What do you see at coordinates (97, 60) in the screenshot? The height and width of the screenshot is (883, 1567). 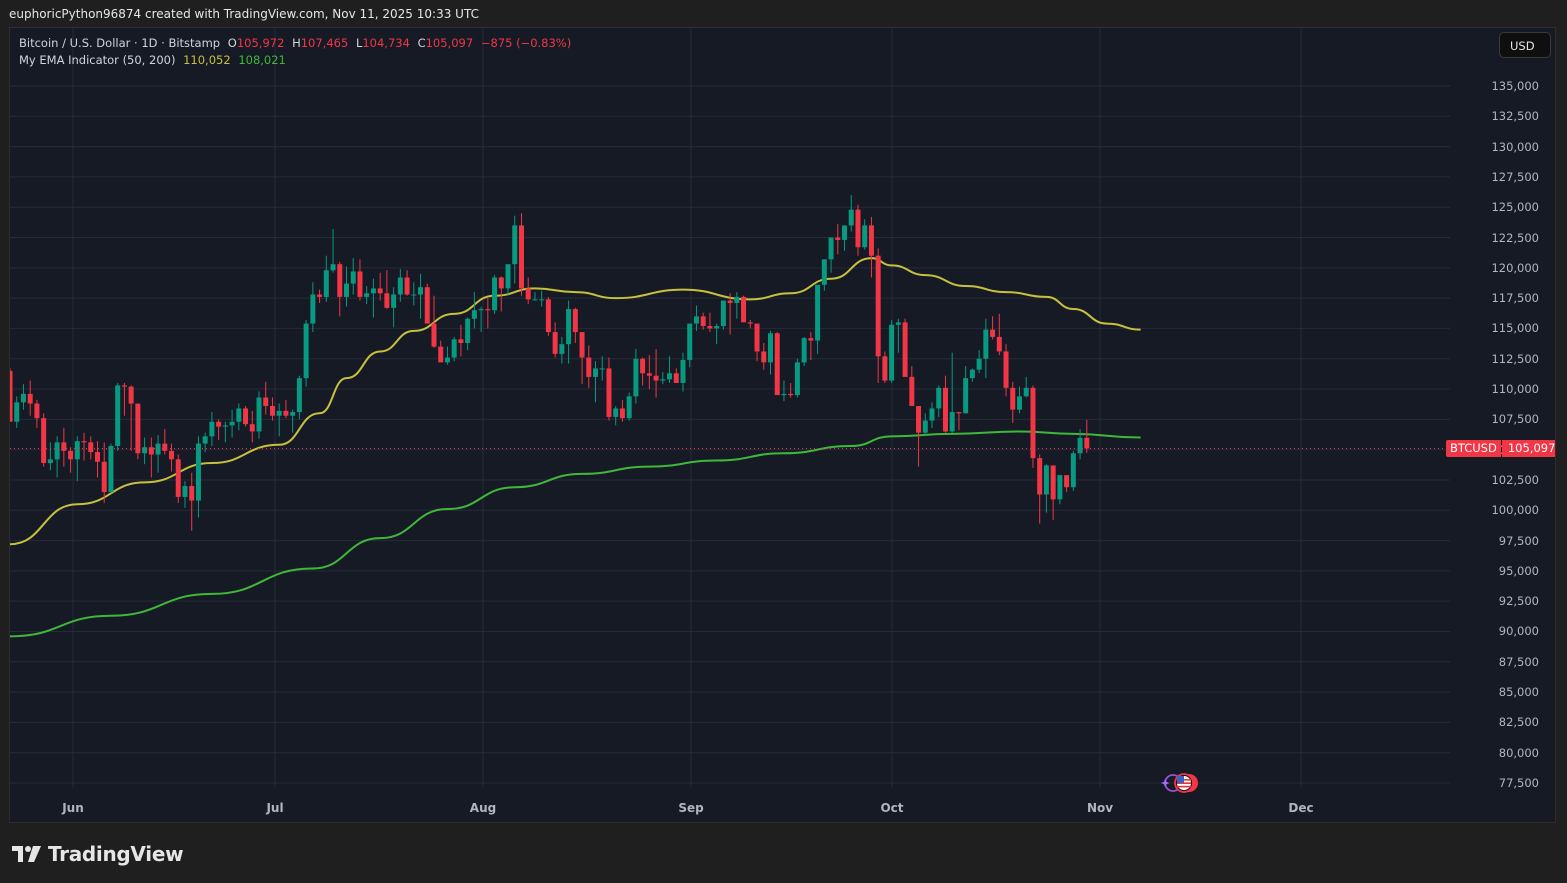 I see `indicator-title: My EMA Indicator (50, 200)` at bounding box center [97, 60].